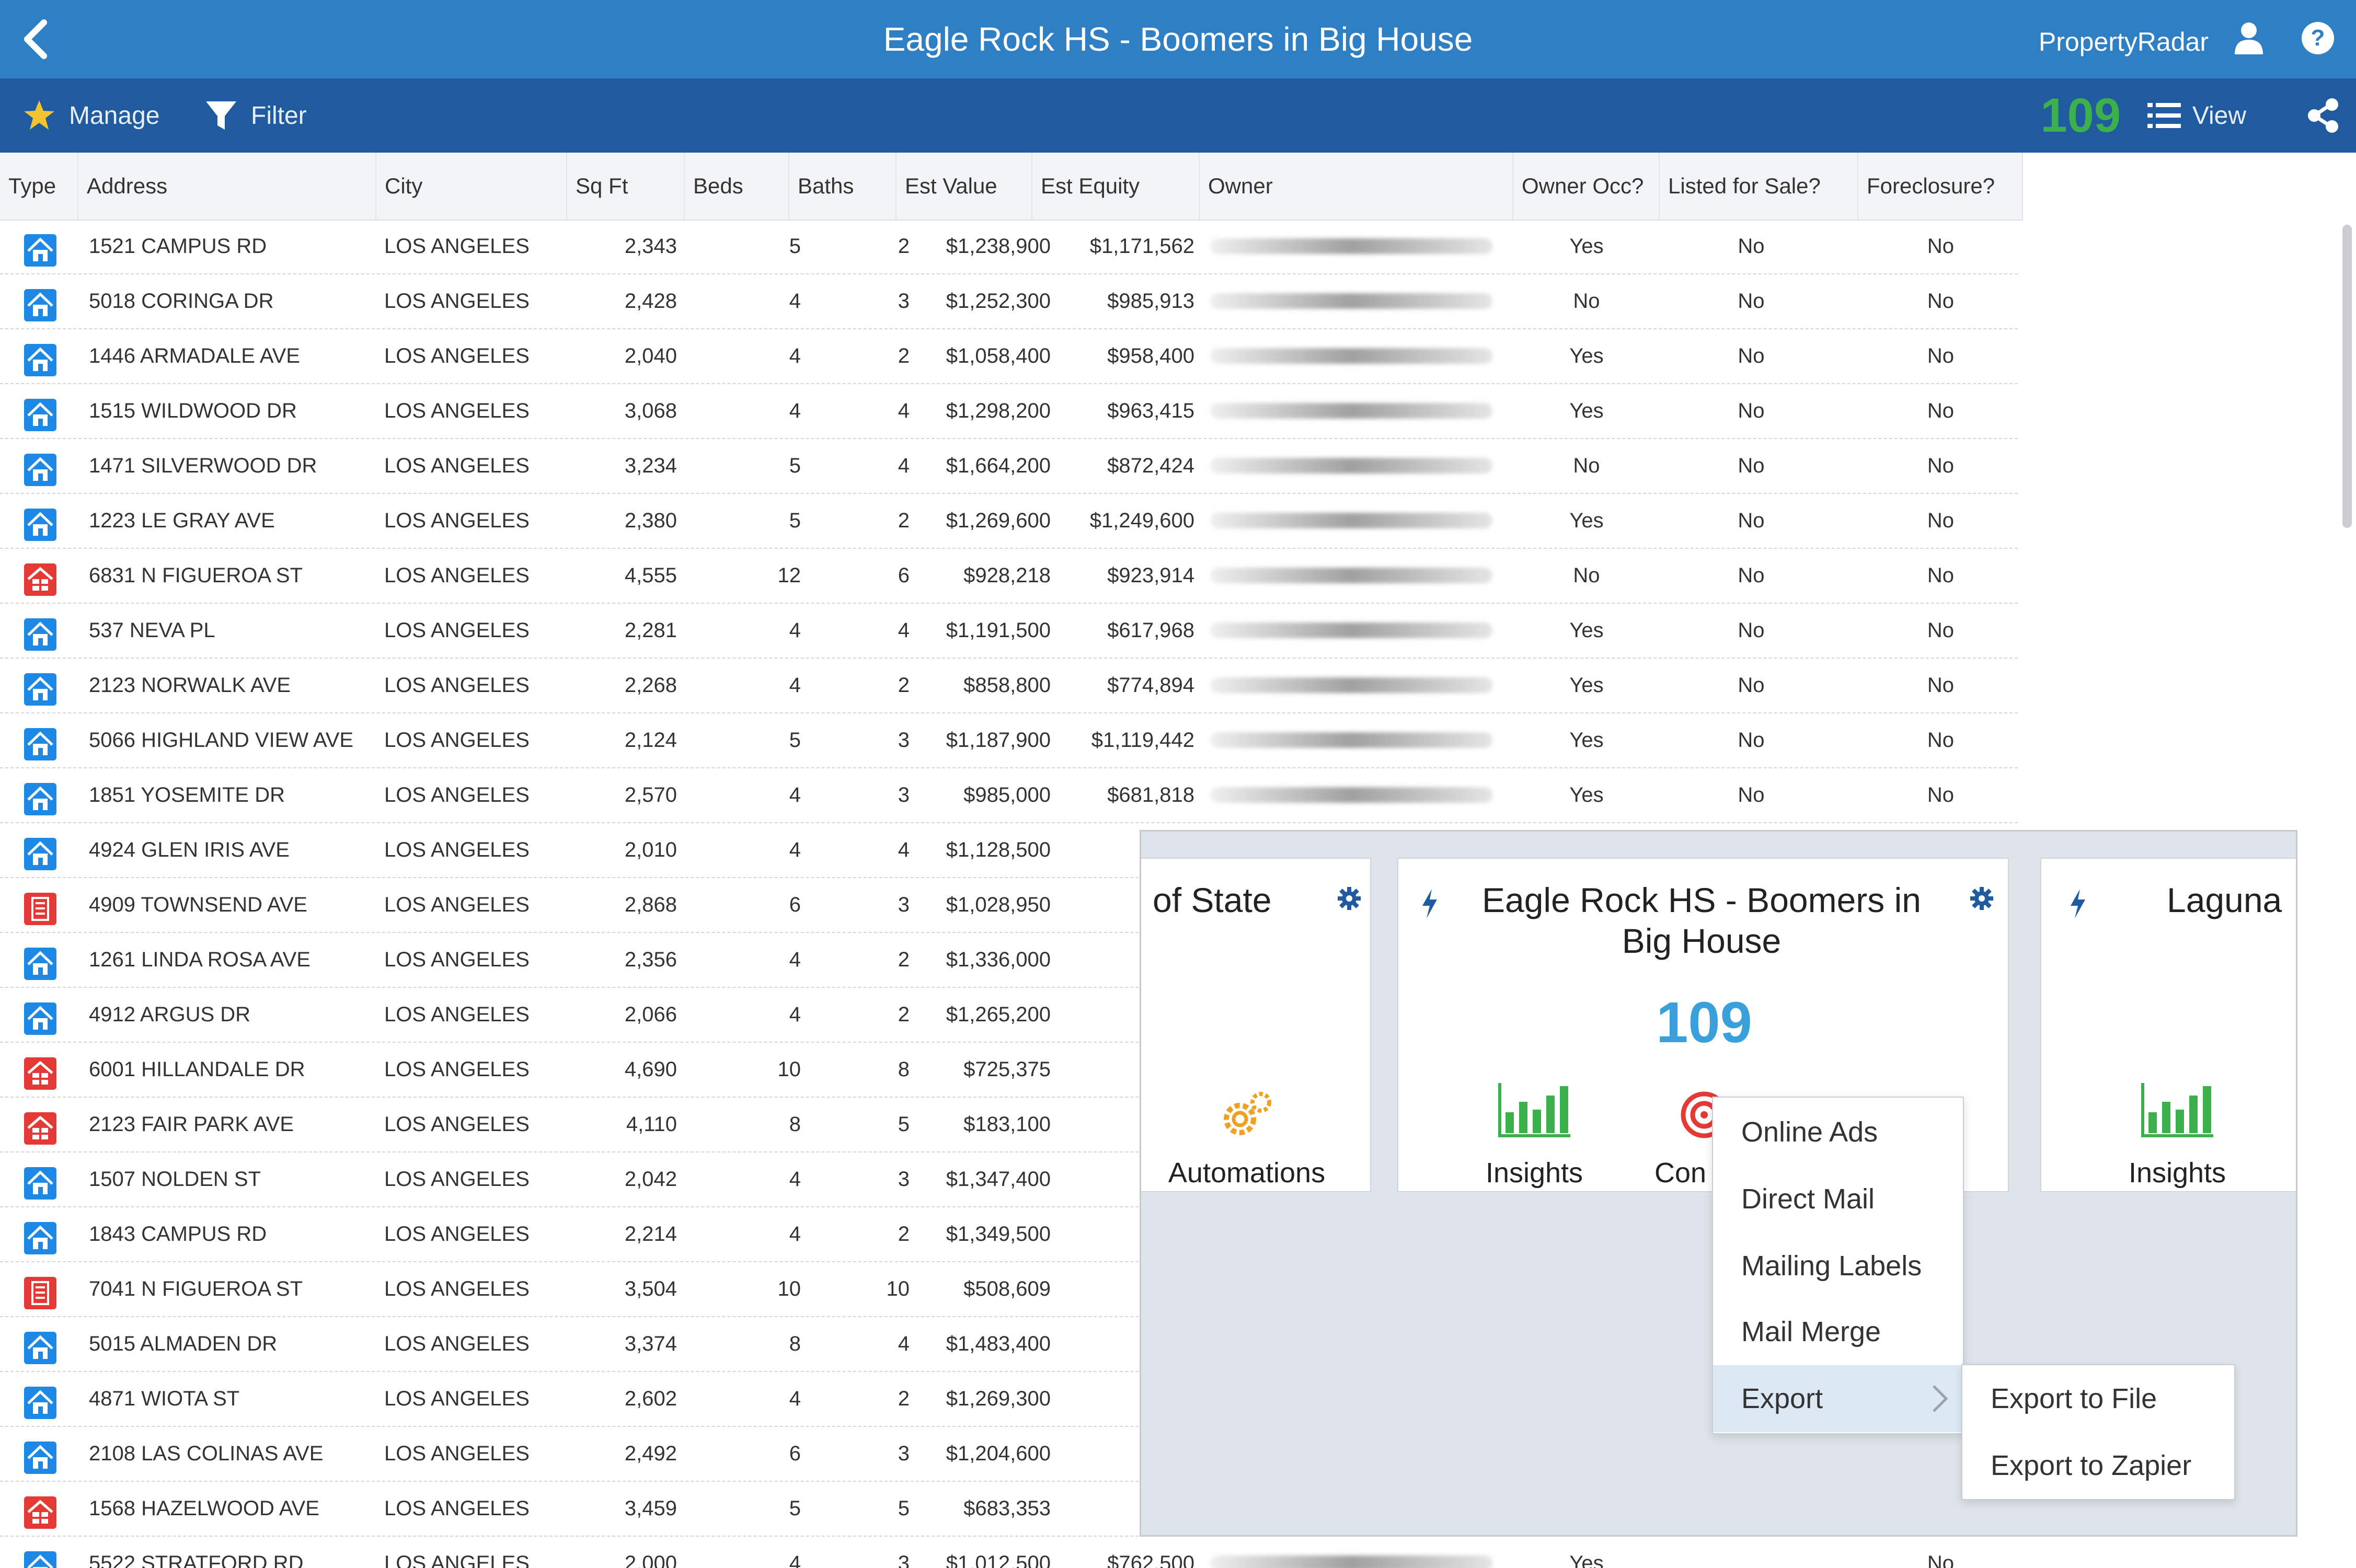 The image size is (2356, 1568). What do you see at coordinates (170, 1014) in the screenshot?
I see `cell-address: 4912 ARGUS DR` at bounding box center [170, 1014].